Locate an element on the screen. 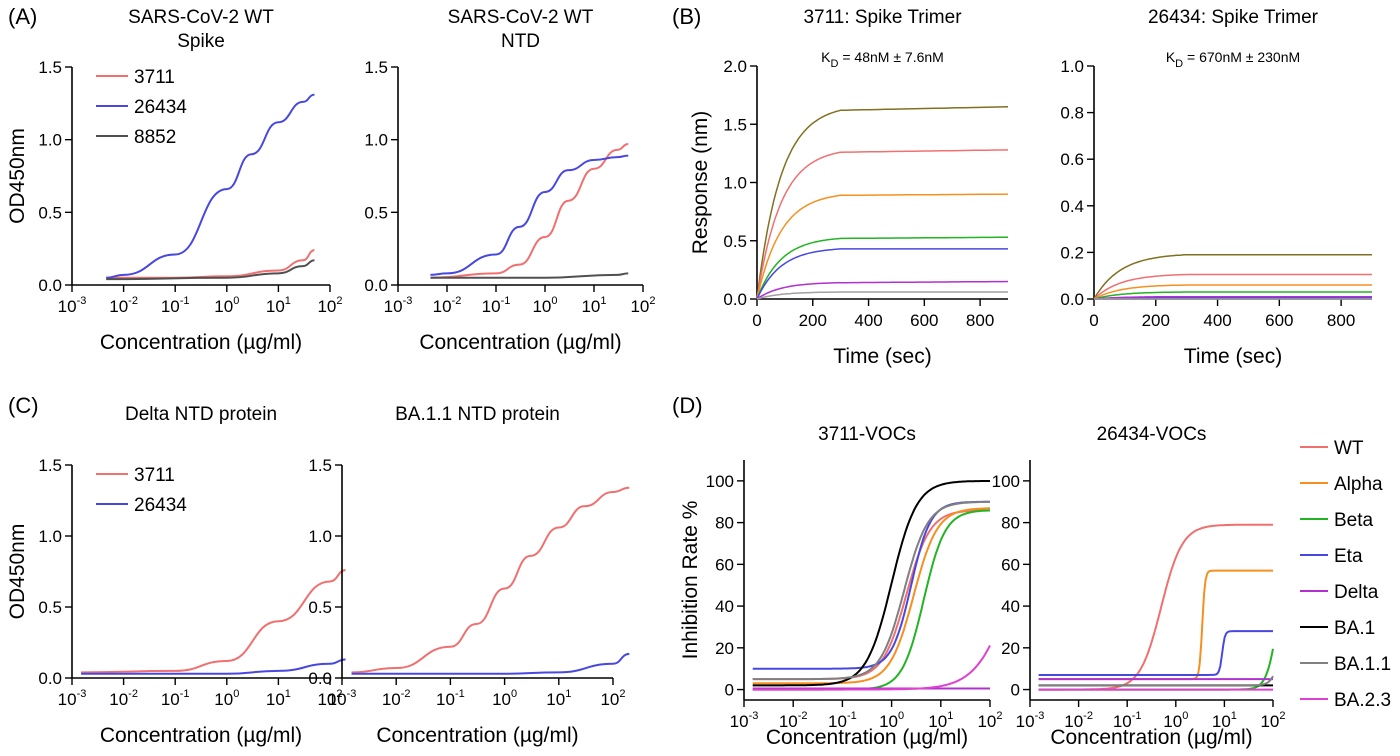 The height and width of the screenshot is (756, 1400). B1-ytick-label: 0.0 is located at coordinates (735, 299).